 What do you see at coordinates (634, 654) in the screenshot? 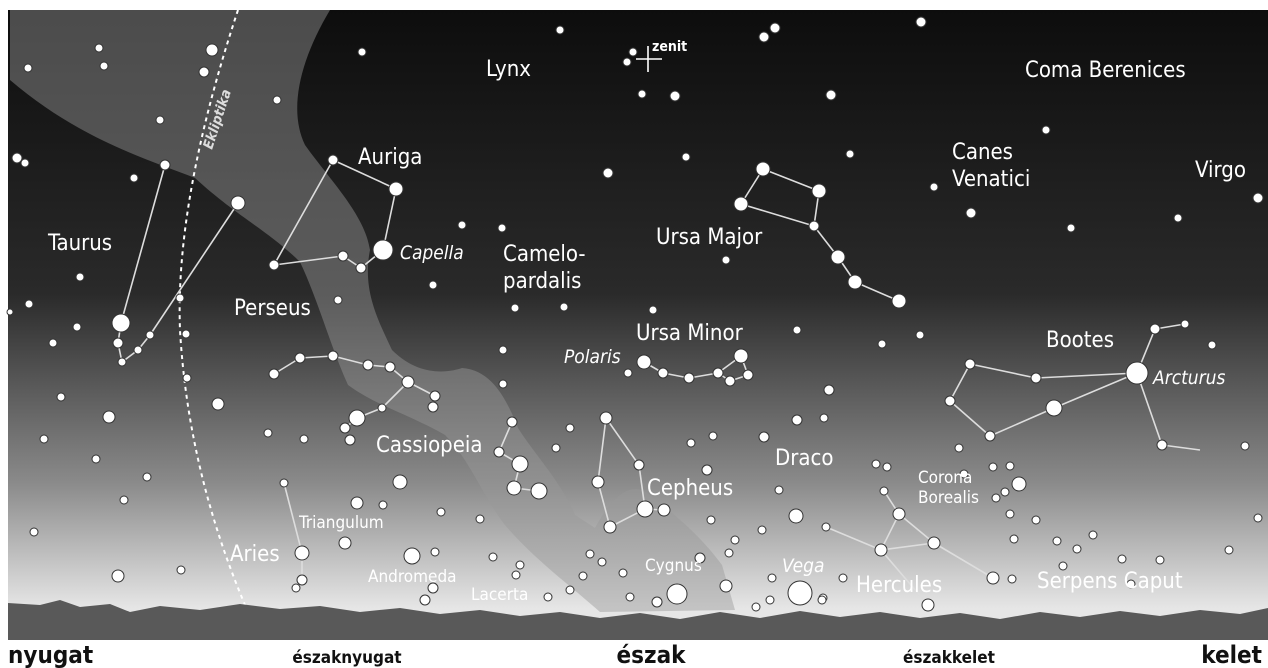
I see `ground-strip` at bounding box center [634, 654].